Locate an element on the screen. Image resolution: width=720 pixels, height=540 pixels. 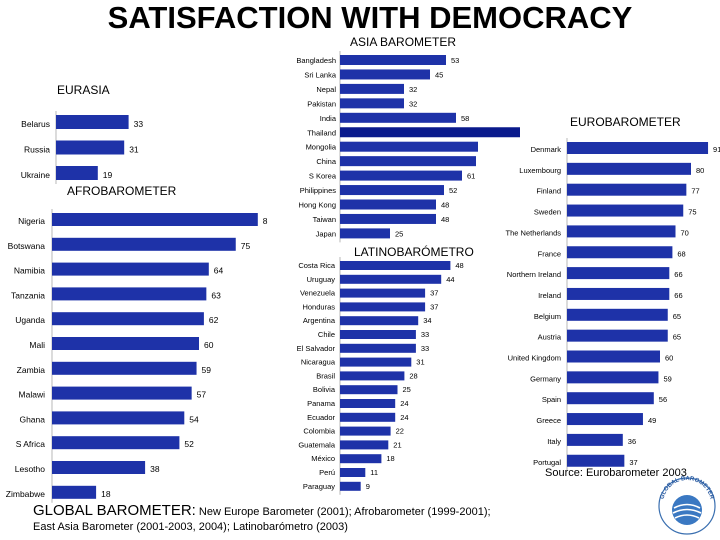
eurasia-value-label: 33 is located at coordinates (139, 124).